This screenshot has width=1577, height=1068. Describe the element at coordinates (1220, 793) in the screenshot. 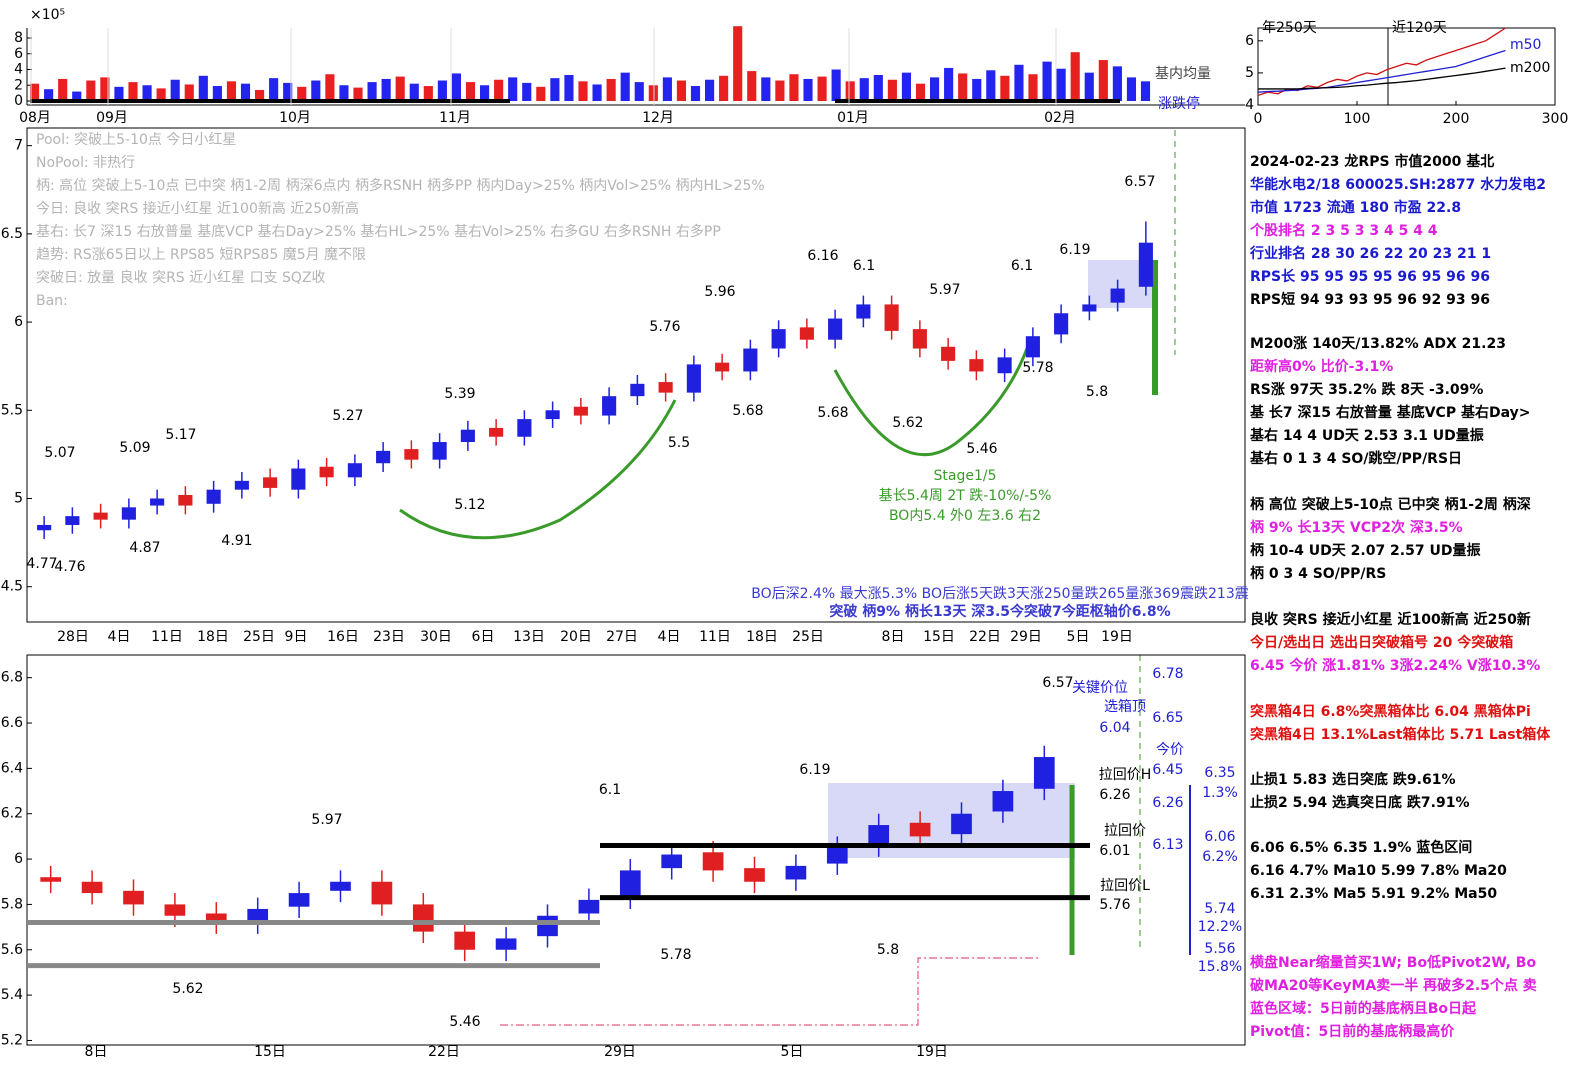

I see `price-annotation: 1.3%` at that location.